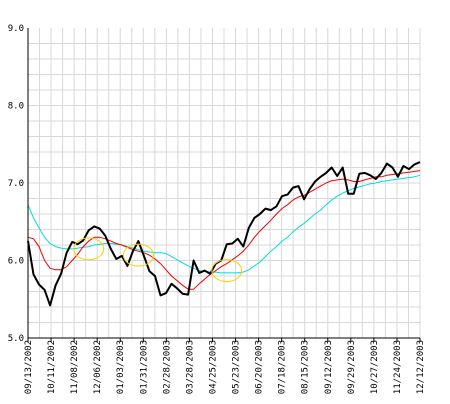  Describe the element at coordinates (144, 367) in the screenshot. I see `x-tick-label: 01/31/2003` at that location.